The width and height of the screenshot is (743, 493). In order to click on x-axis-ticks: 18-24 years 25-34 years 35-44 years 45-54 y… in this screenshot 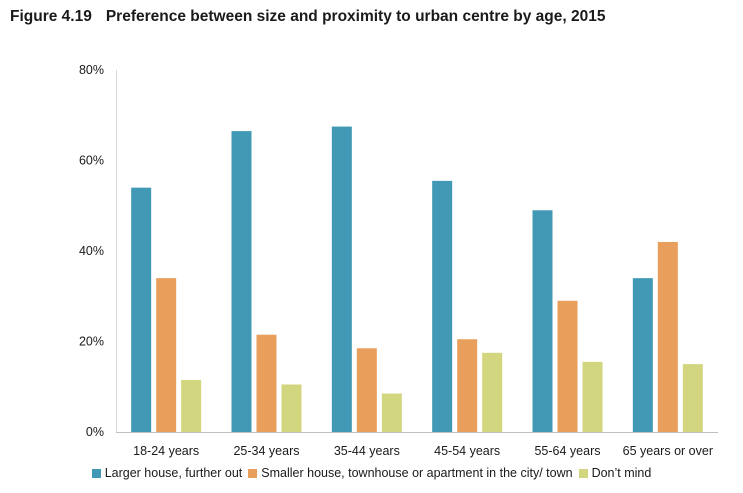, I will do `click(423, 451)`.